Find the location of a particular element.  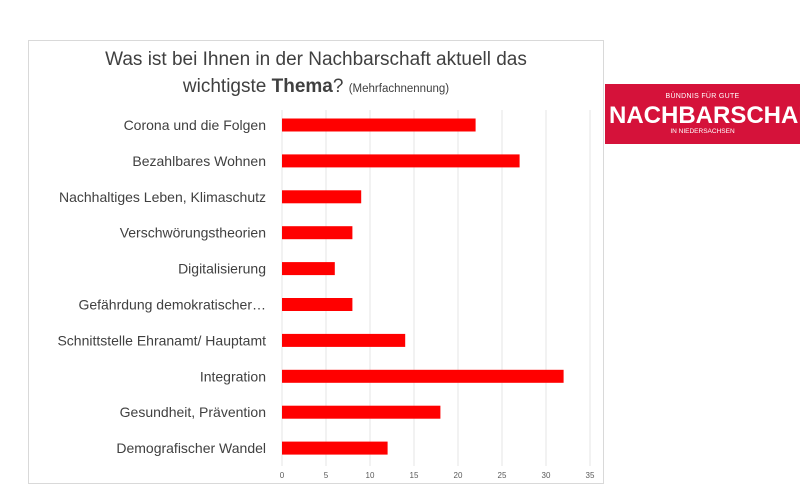

category-label: Schnittstelle Ehranamt/ Hauptamt is located at coordinates (161, 340).